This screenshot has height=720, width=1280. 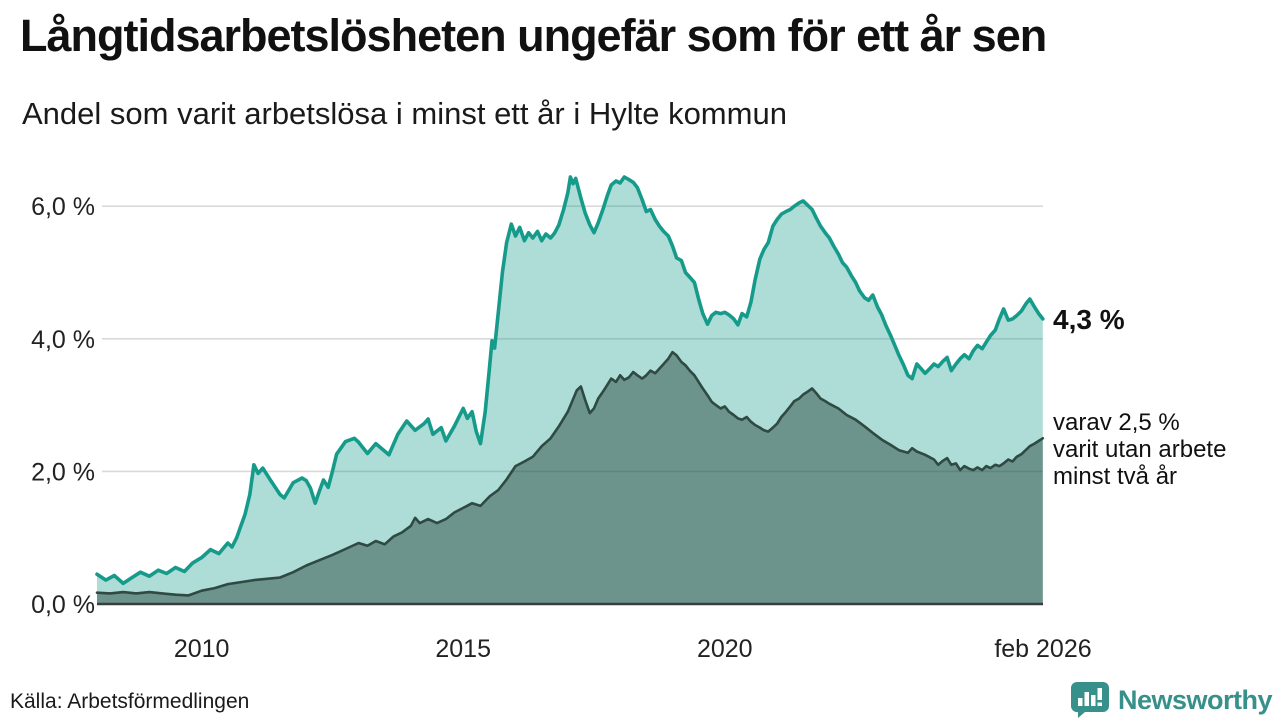 What do you see at coordinates (1090, 700) in the screenshot?
I see `newsworthy-icon` at bounding box center [1090, 700].